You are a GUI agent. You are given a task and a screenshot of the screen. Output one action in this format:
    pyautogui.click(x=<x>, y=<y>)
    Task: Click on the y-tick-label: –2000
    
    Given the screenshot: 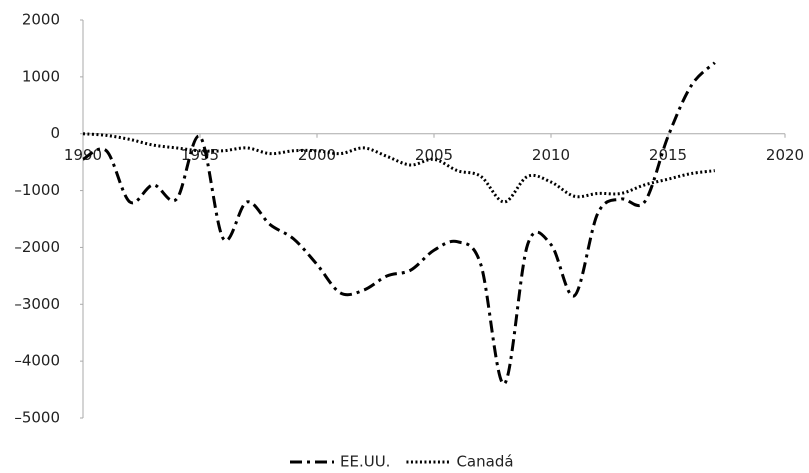 What is the action you would take?
    pyautogui.click(x=37, y=247)
    